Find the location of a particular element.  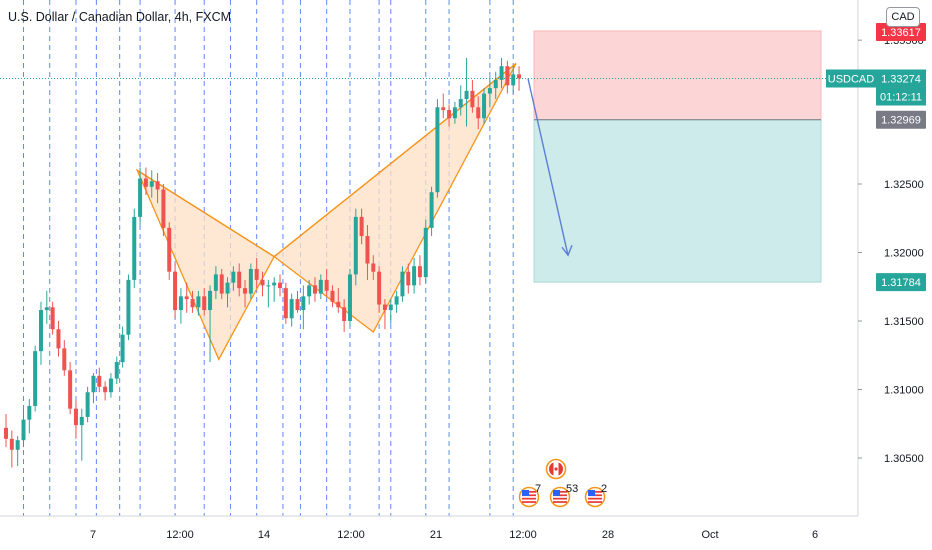

event-marker: 2 is located at coordinates (596, 495).